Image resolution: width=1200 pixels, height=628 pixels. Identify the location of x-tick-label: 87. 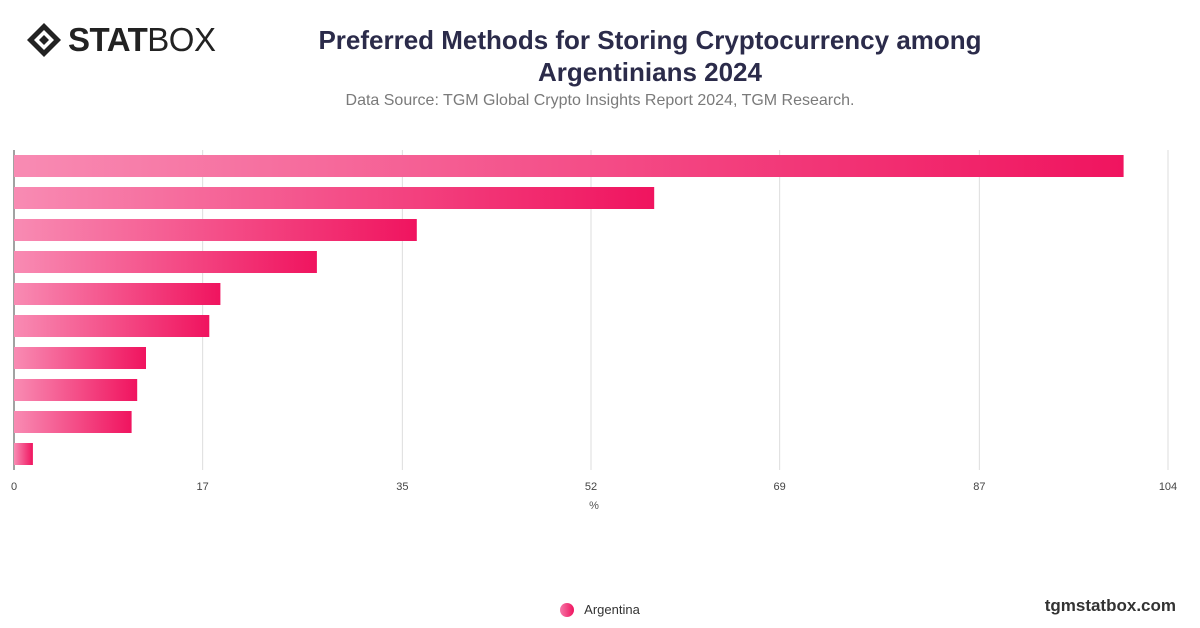
(979, 487).